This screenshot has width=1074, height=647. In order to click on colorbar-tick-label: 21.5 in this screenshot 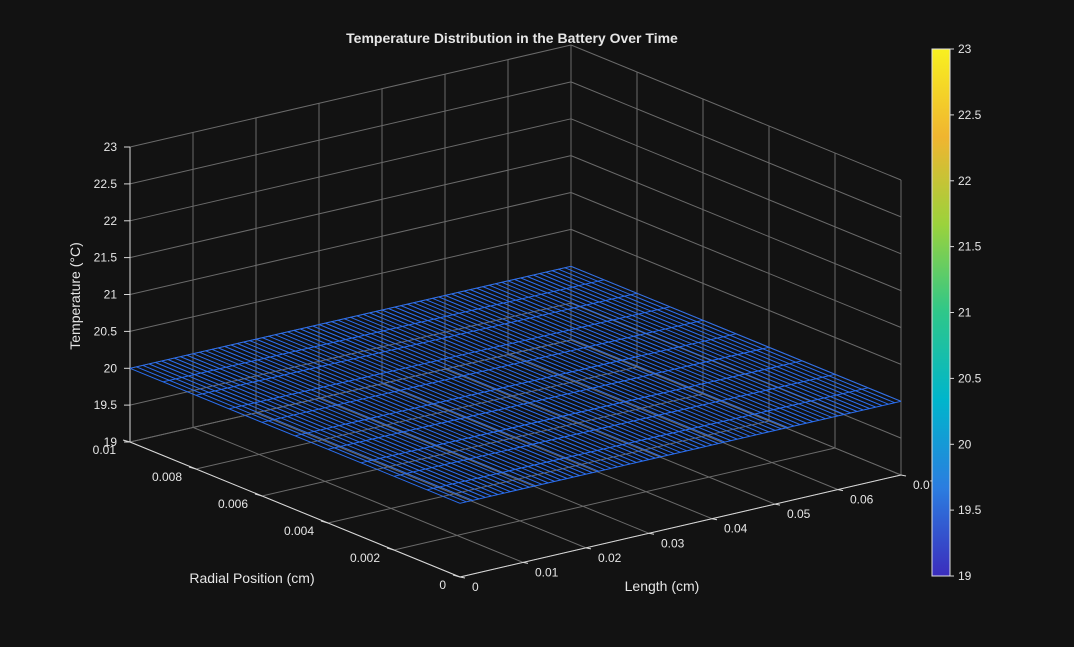, I will do `click(970, 247)`.